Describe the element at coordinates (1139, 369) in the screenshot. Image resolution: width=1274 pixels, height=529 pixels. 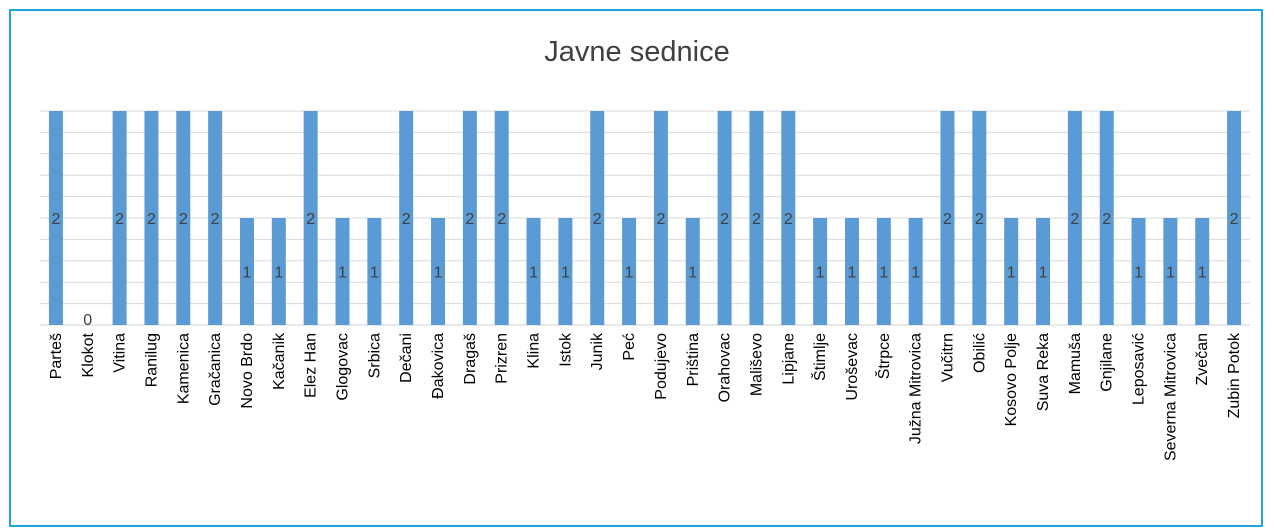
I see `x-tick-label: Leposavić` at that location.